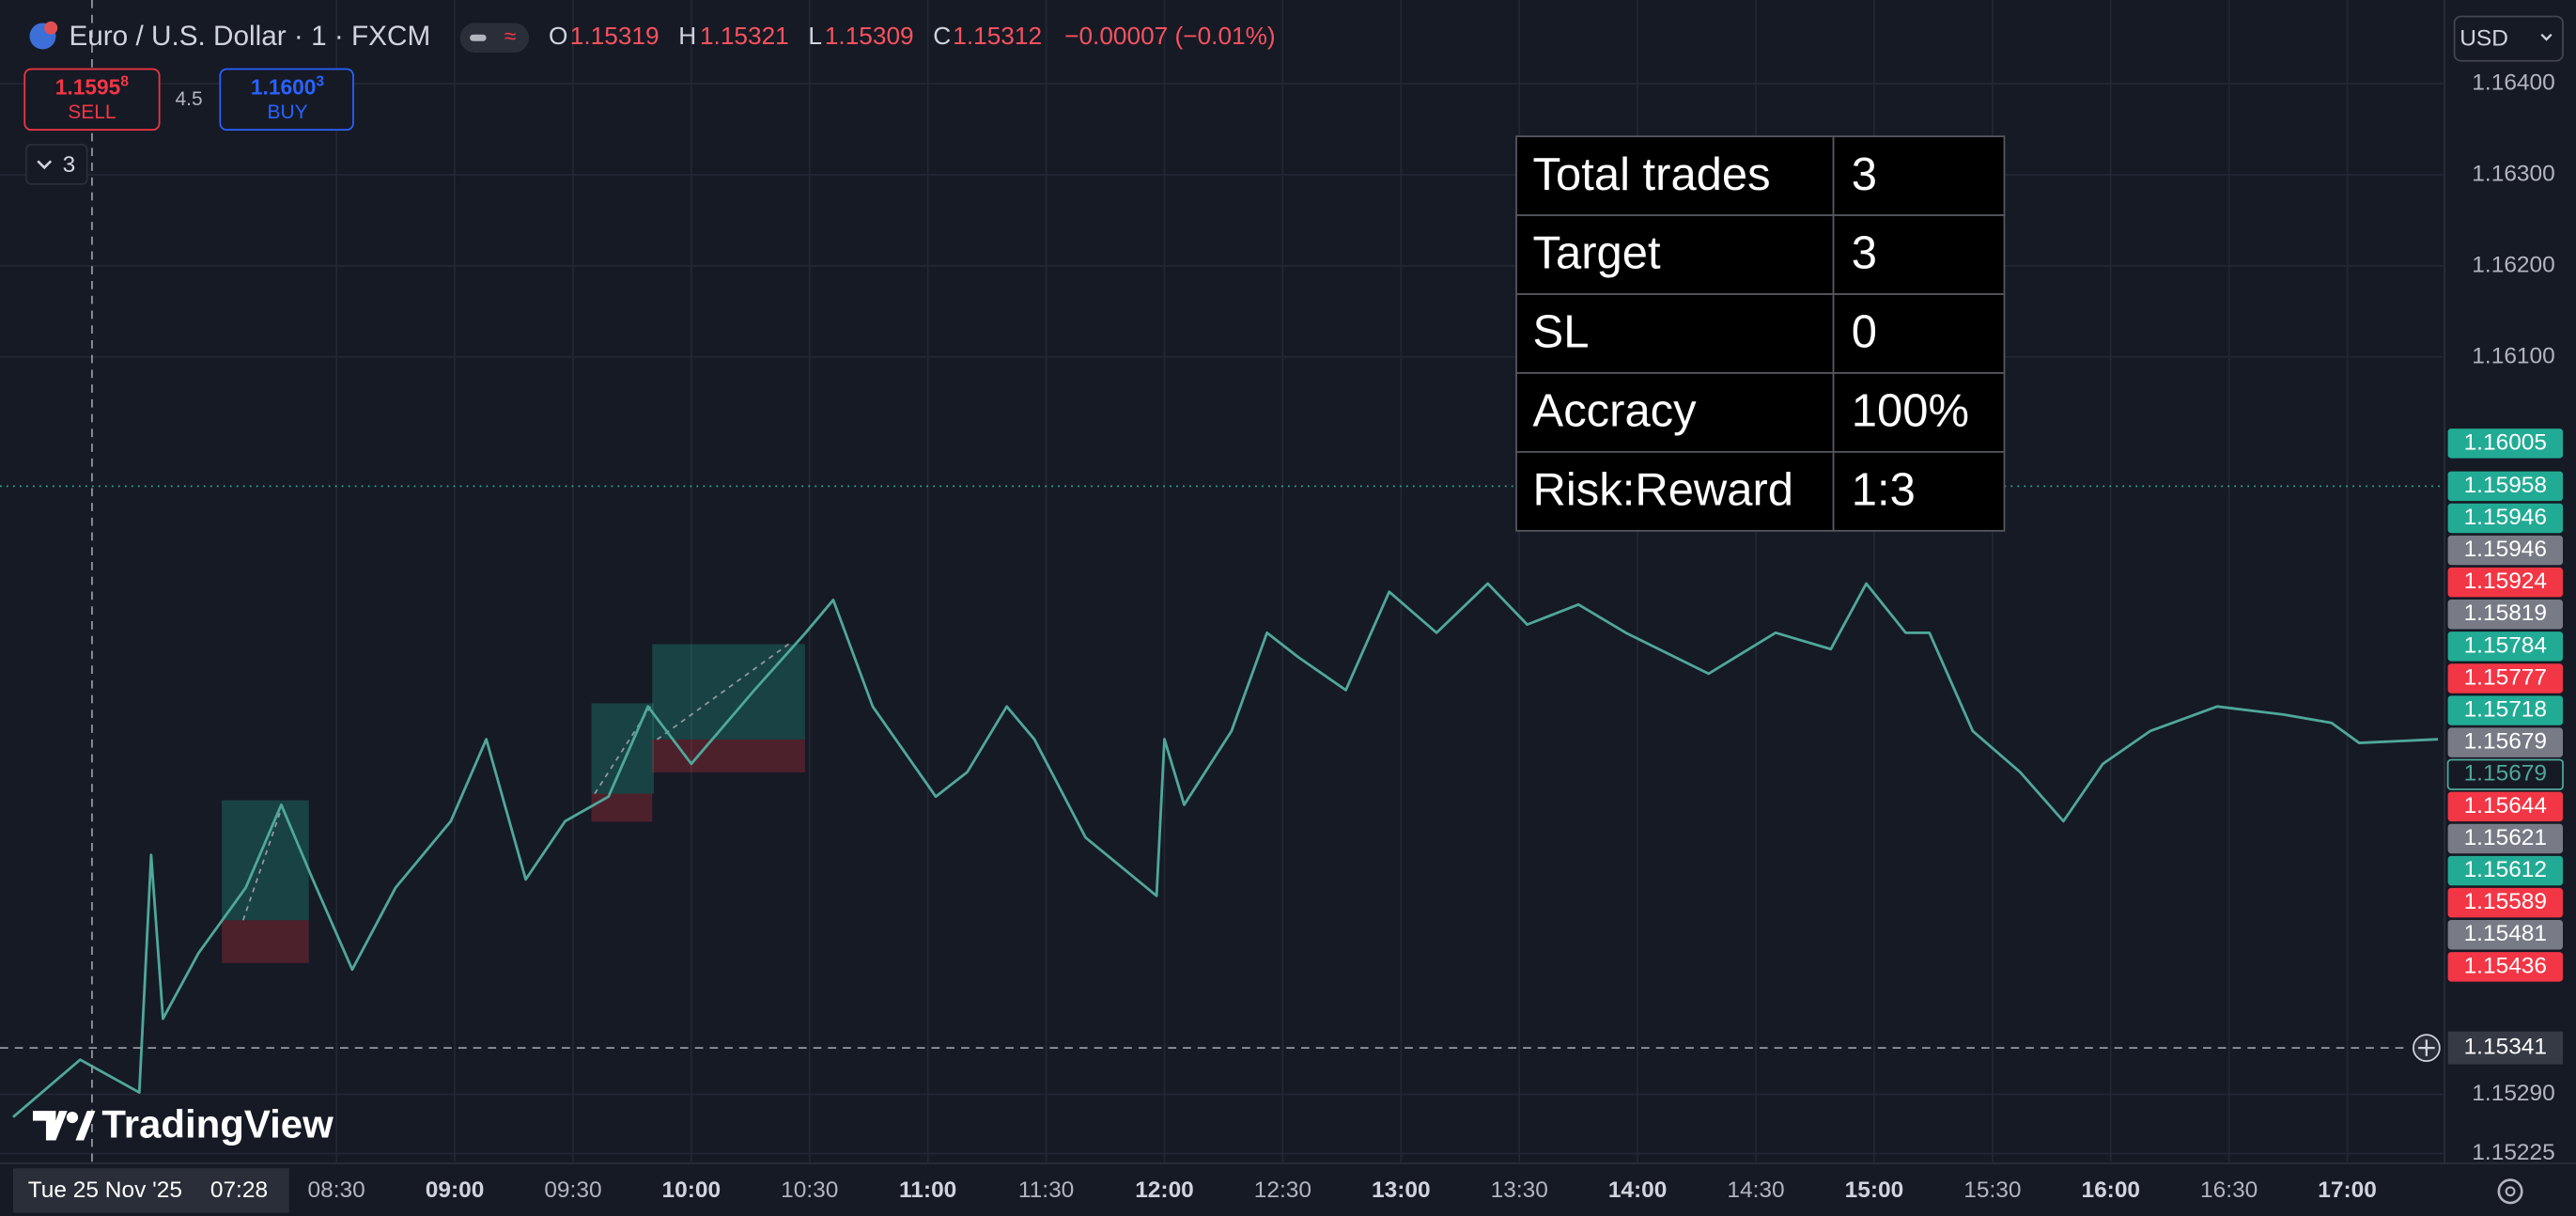 The height and width of the screenshot is (1216, 2576). I want to click on time-tick-label: 09:00, so click(455, 1190).